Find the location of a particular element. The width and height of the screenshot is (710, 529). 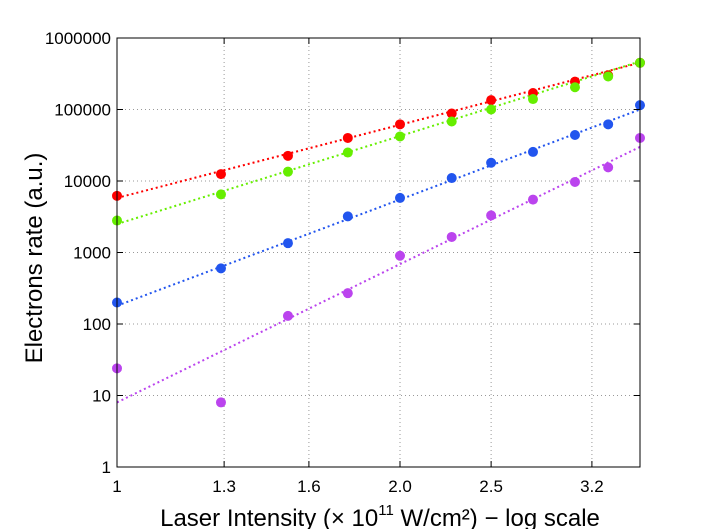

x-tick-label: 1 is located at coordinates (116, 486).